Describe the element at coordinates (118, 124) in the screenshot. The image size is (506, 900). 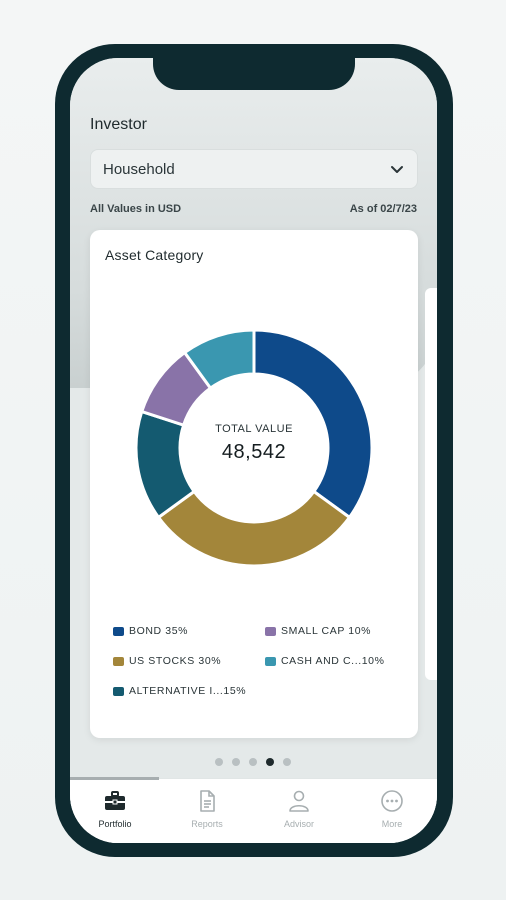
I see `investor-label: Investor` at that location.